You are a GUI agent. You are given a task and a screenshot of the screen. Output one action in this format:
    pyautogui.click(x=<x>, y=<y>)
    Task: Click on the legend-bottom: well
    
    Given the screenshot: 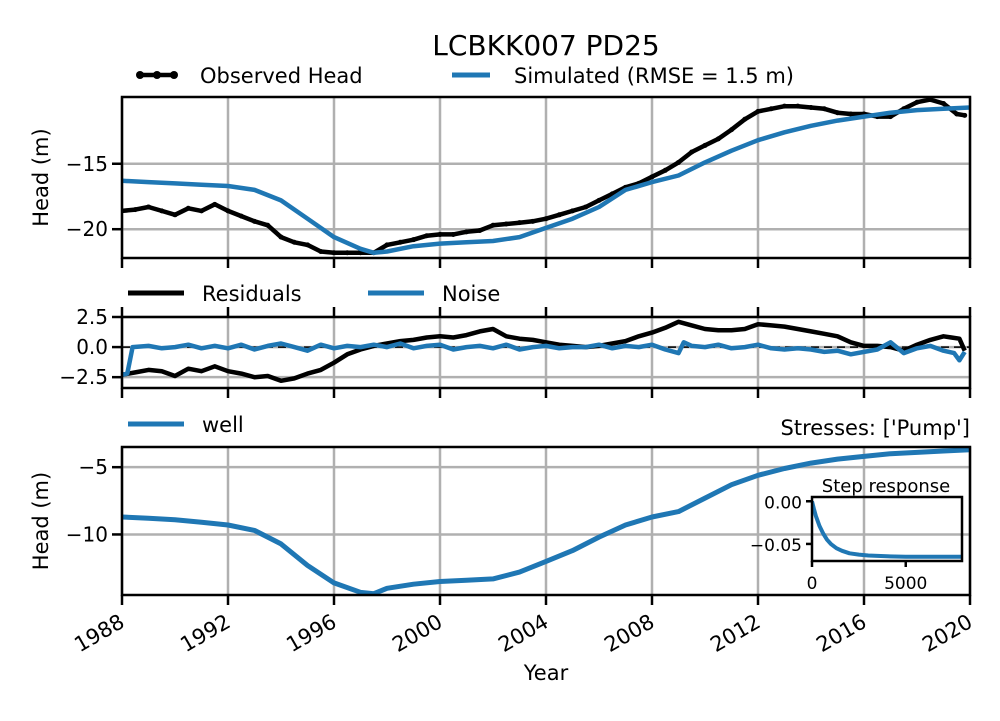 What is the action you would take?
    pyautogui.click(x=186, y=425)
    